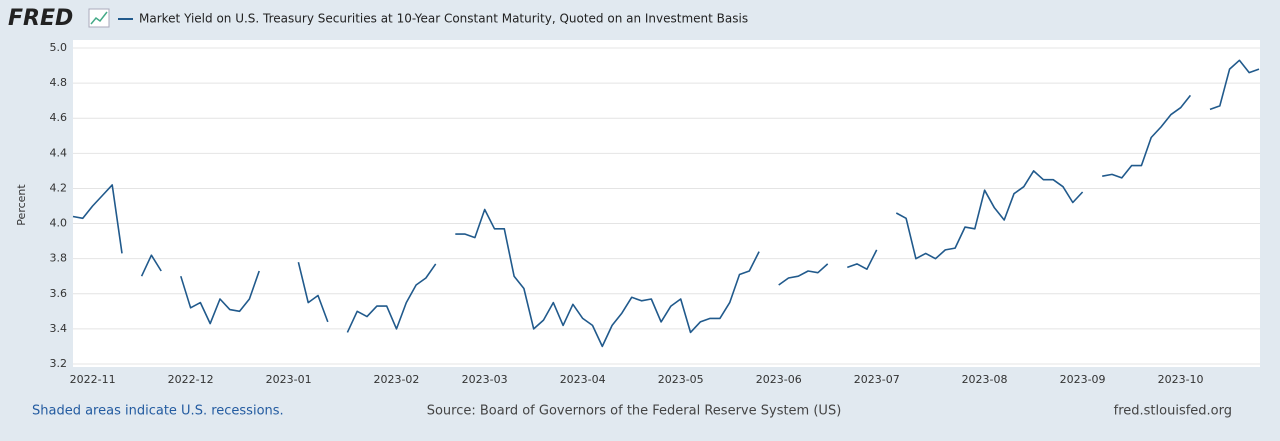 This screenshot has height=441, width=1280. What do you see at coordinates (59, 187) in the screenshot?
I see `y-tick-label: 4.2` at bounding box center [59, 187].